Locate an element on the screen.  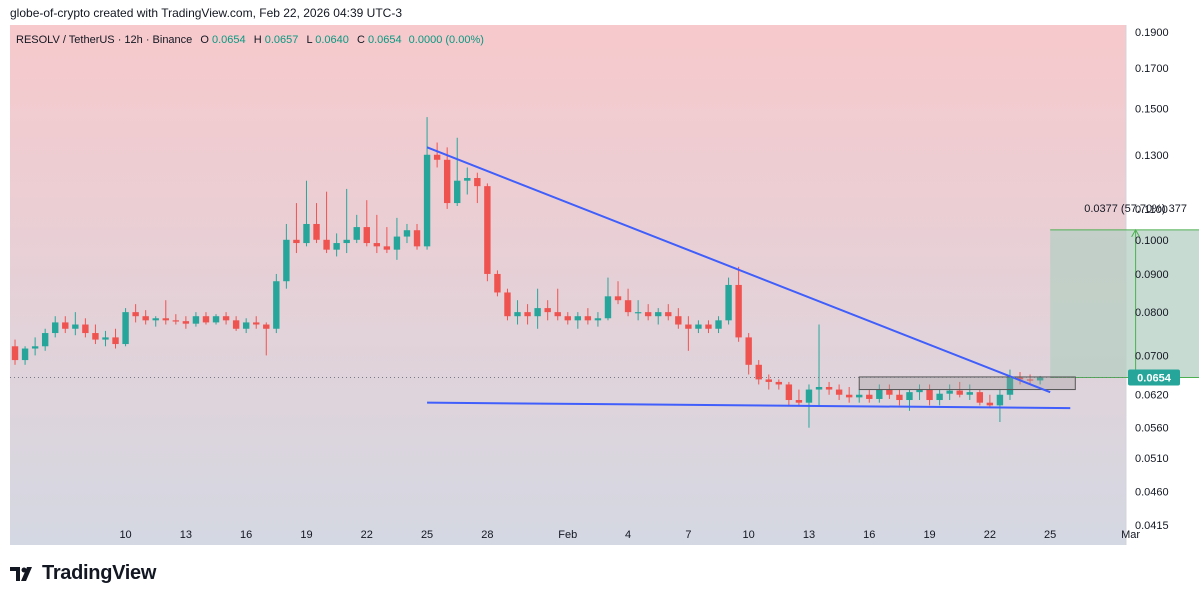
open-label: O is located at coordinates (204, 40).